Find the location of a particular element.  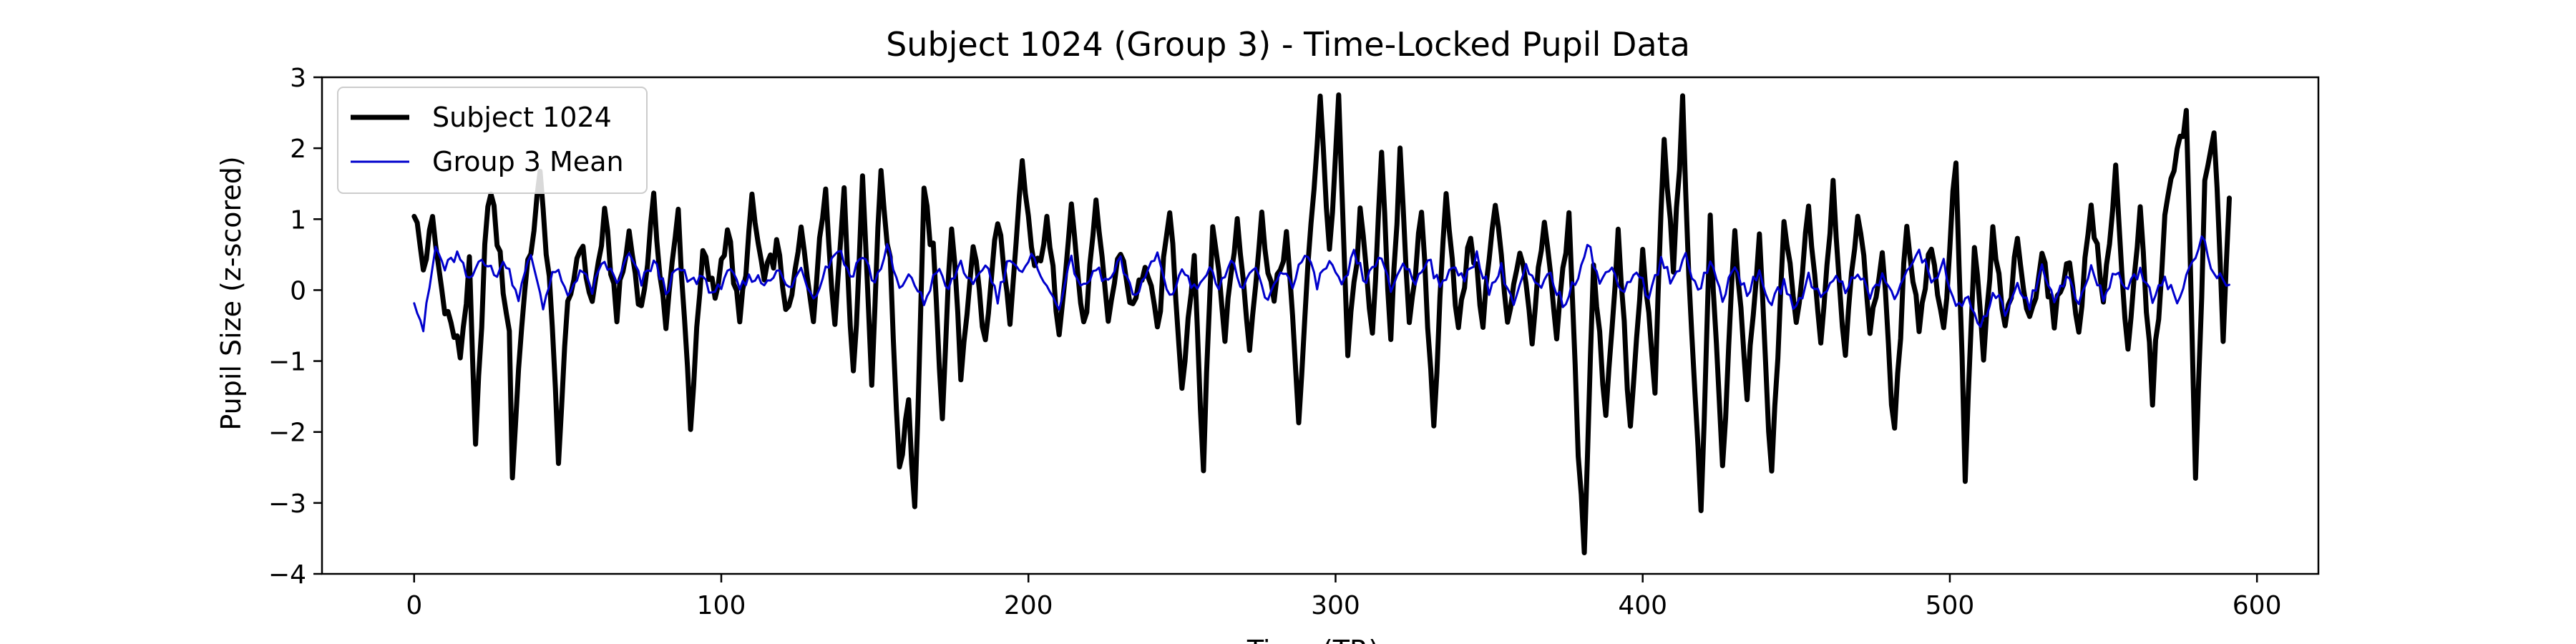

y-tick-label: 3 is located at coordinates (298, 78).